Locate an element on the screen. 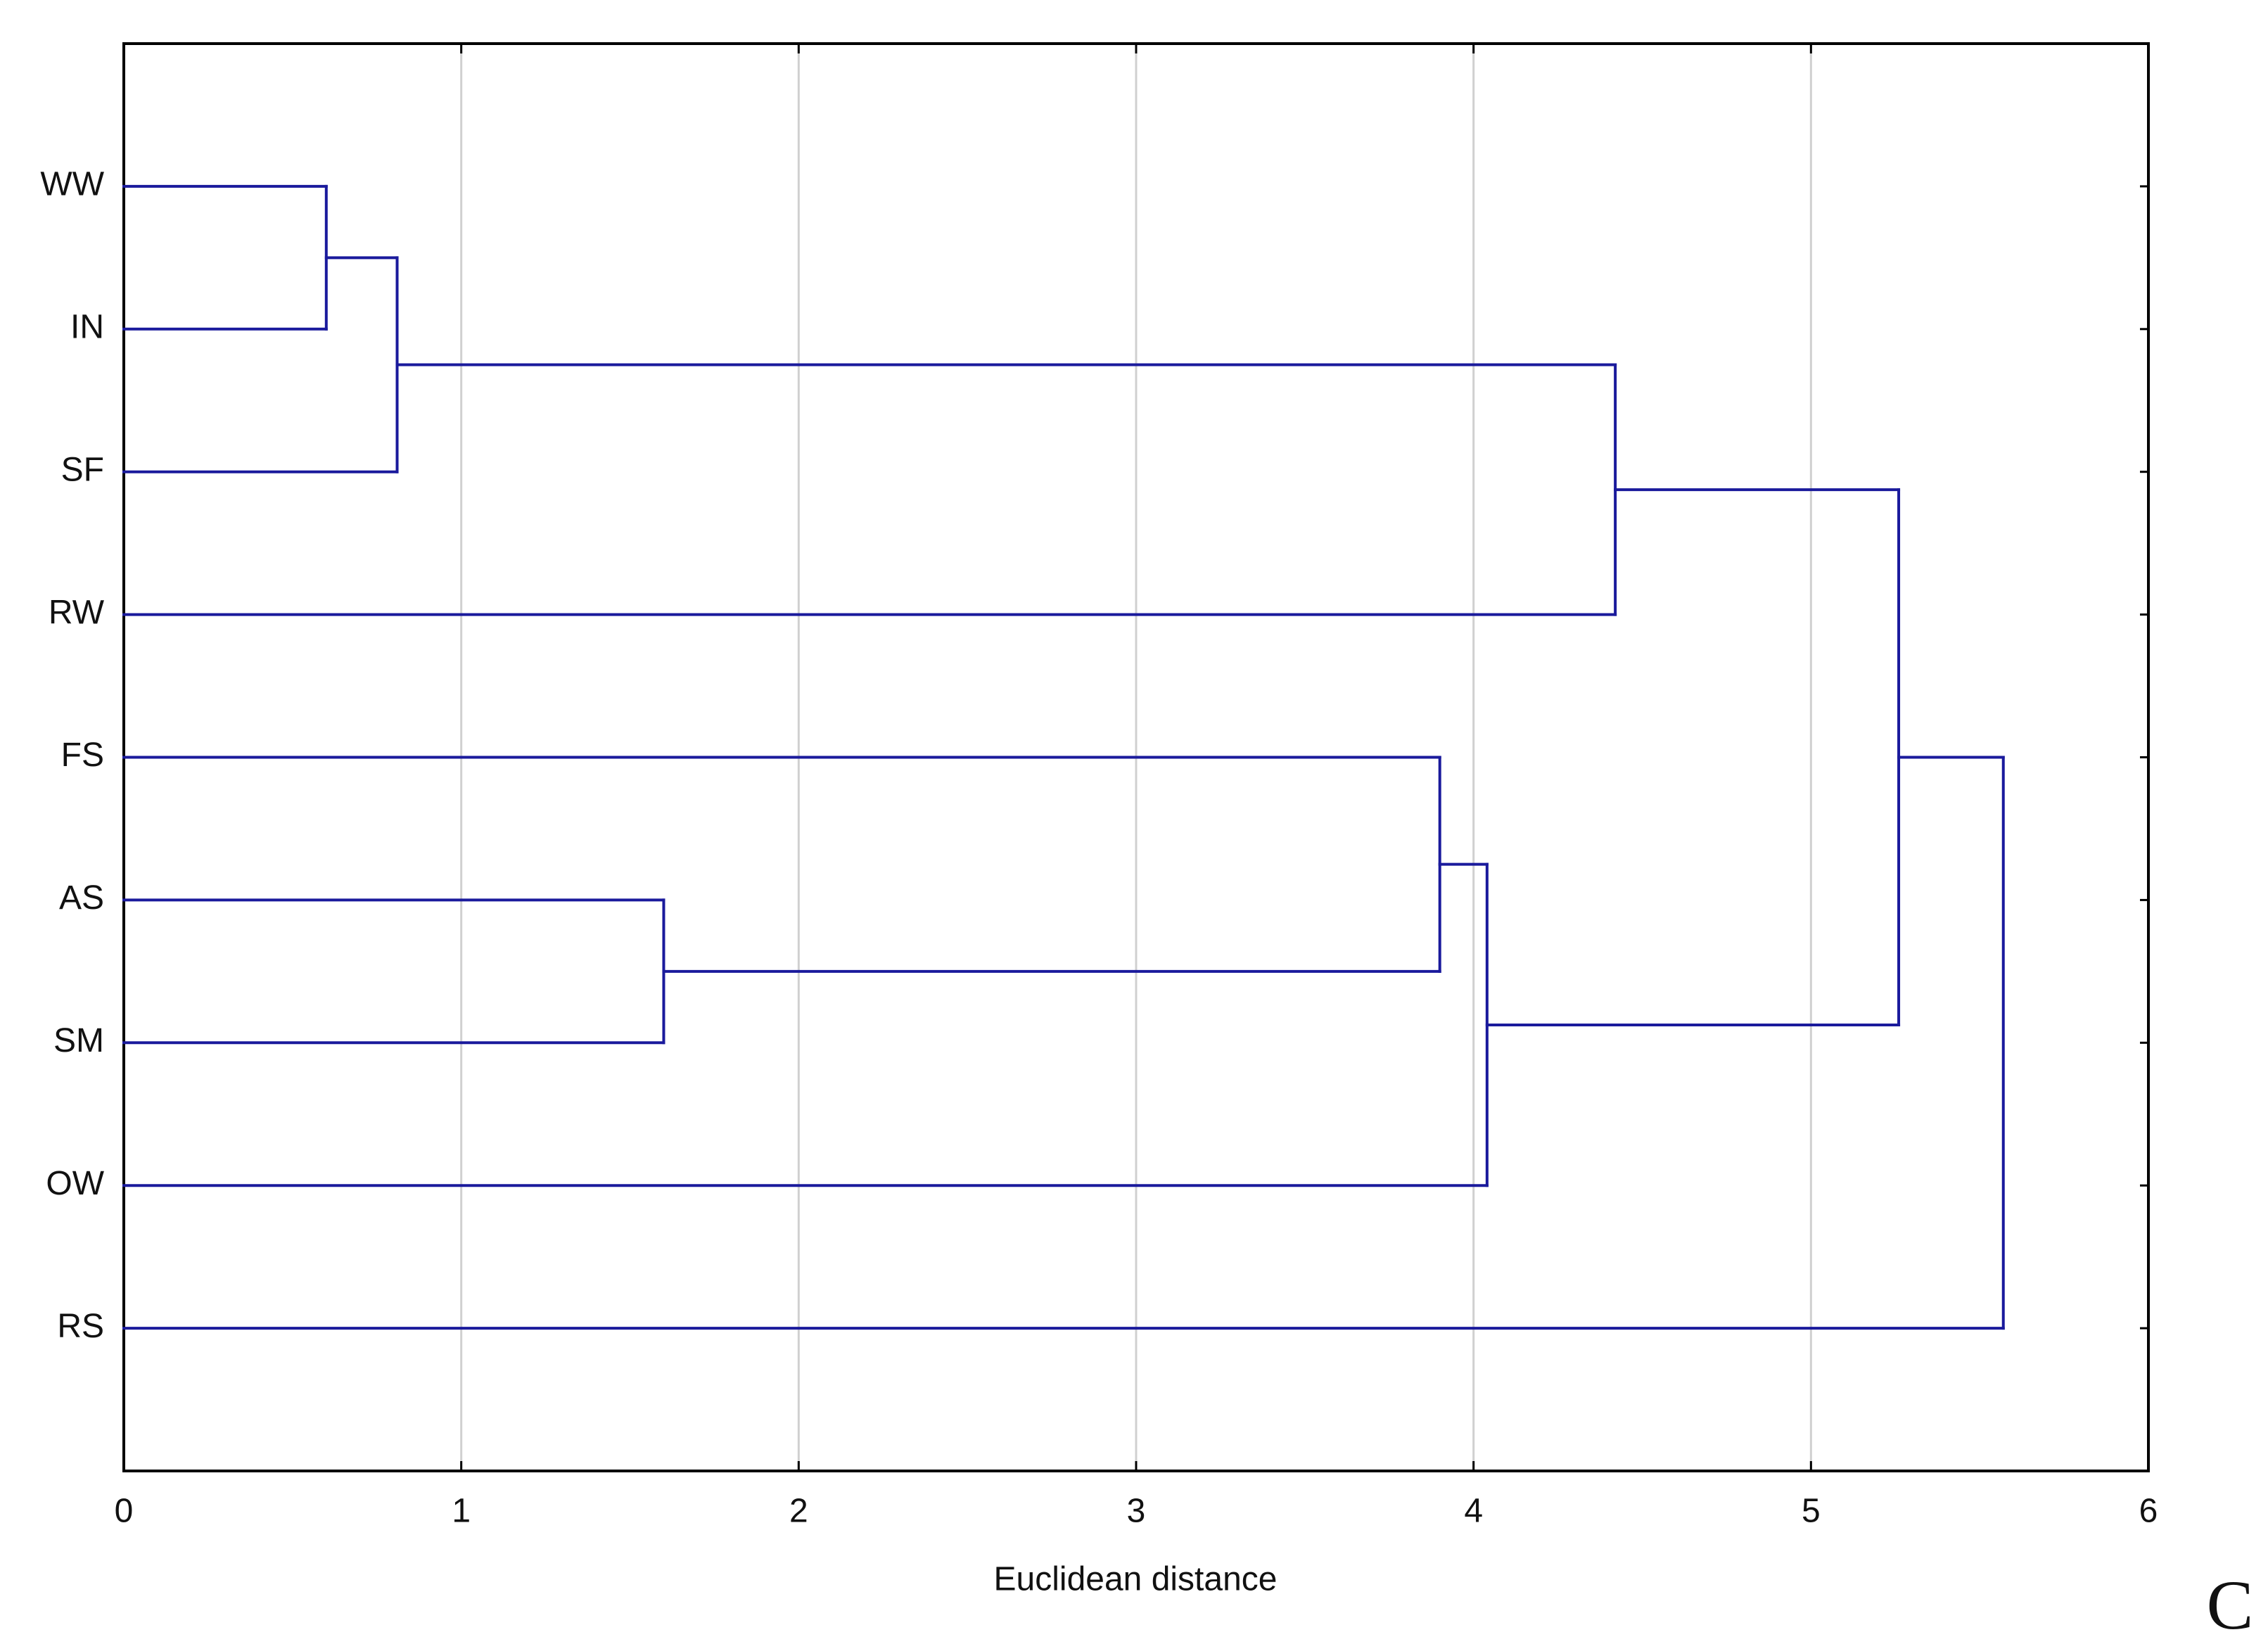 Image resolution: width=2268 pixels, height=1644 pixels. leaf-label: SM is located at coordinates (78, 1040).